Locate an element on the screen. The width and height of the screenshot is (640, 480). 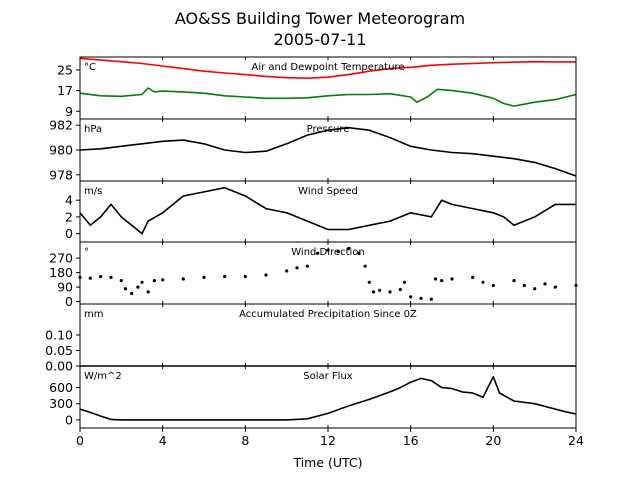
wind-speed-series-1-line is located at coordinates (327, 210).